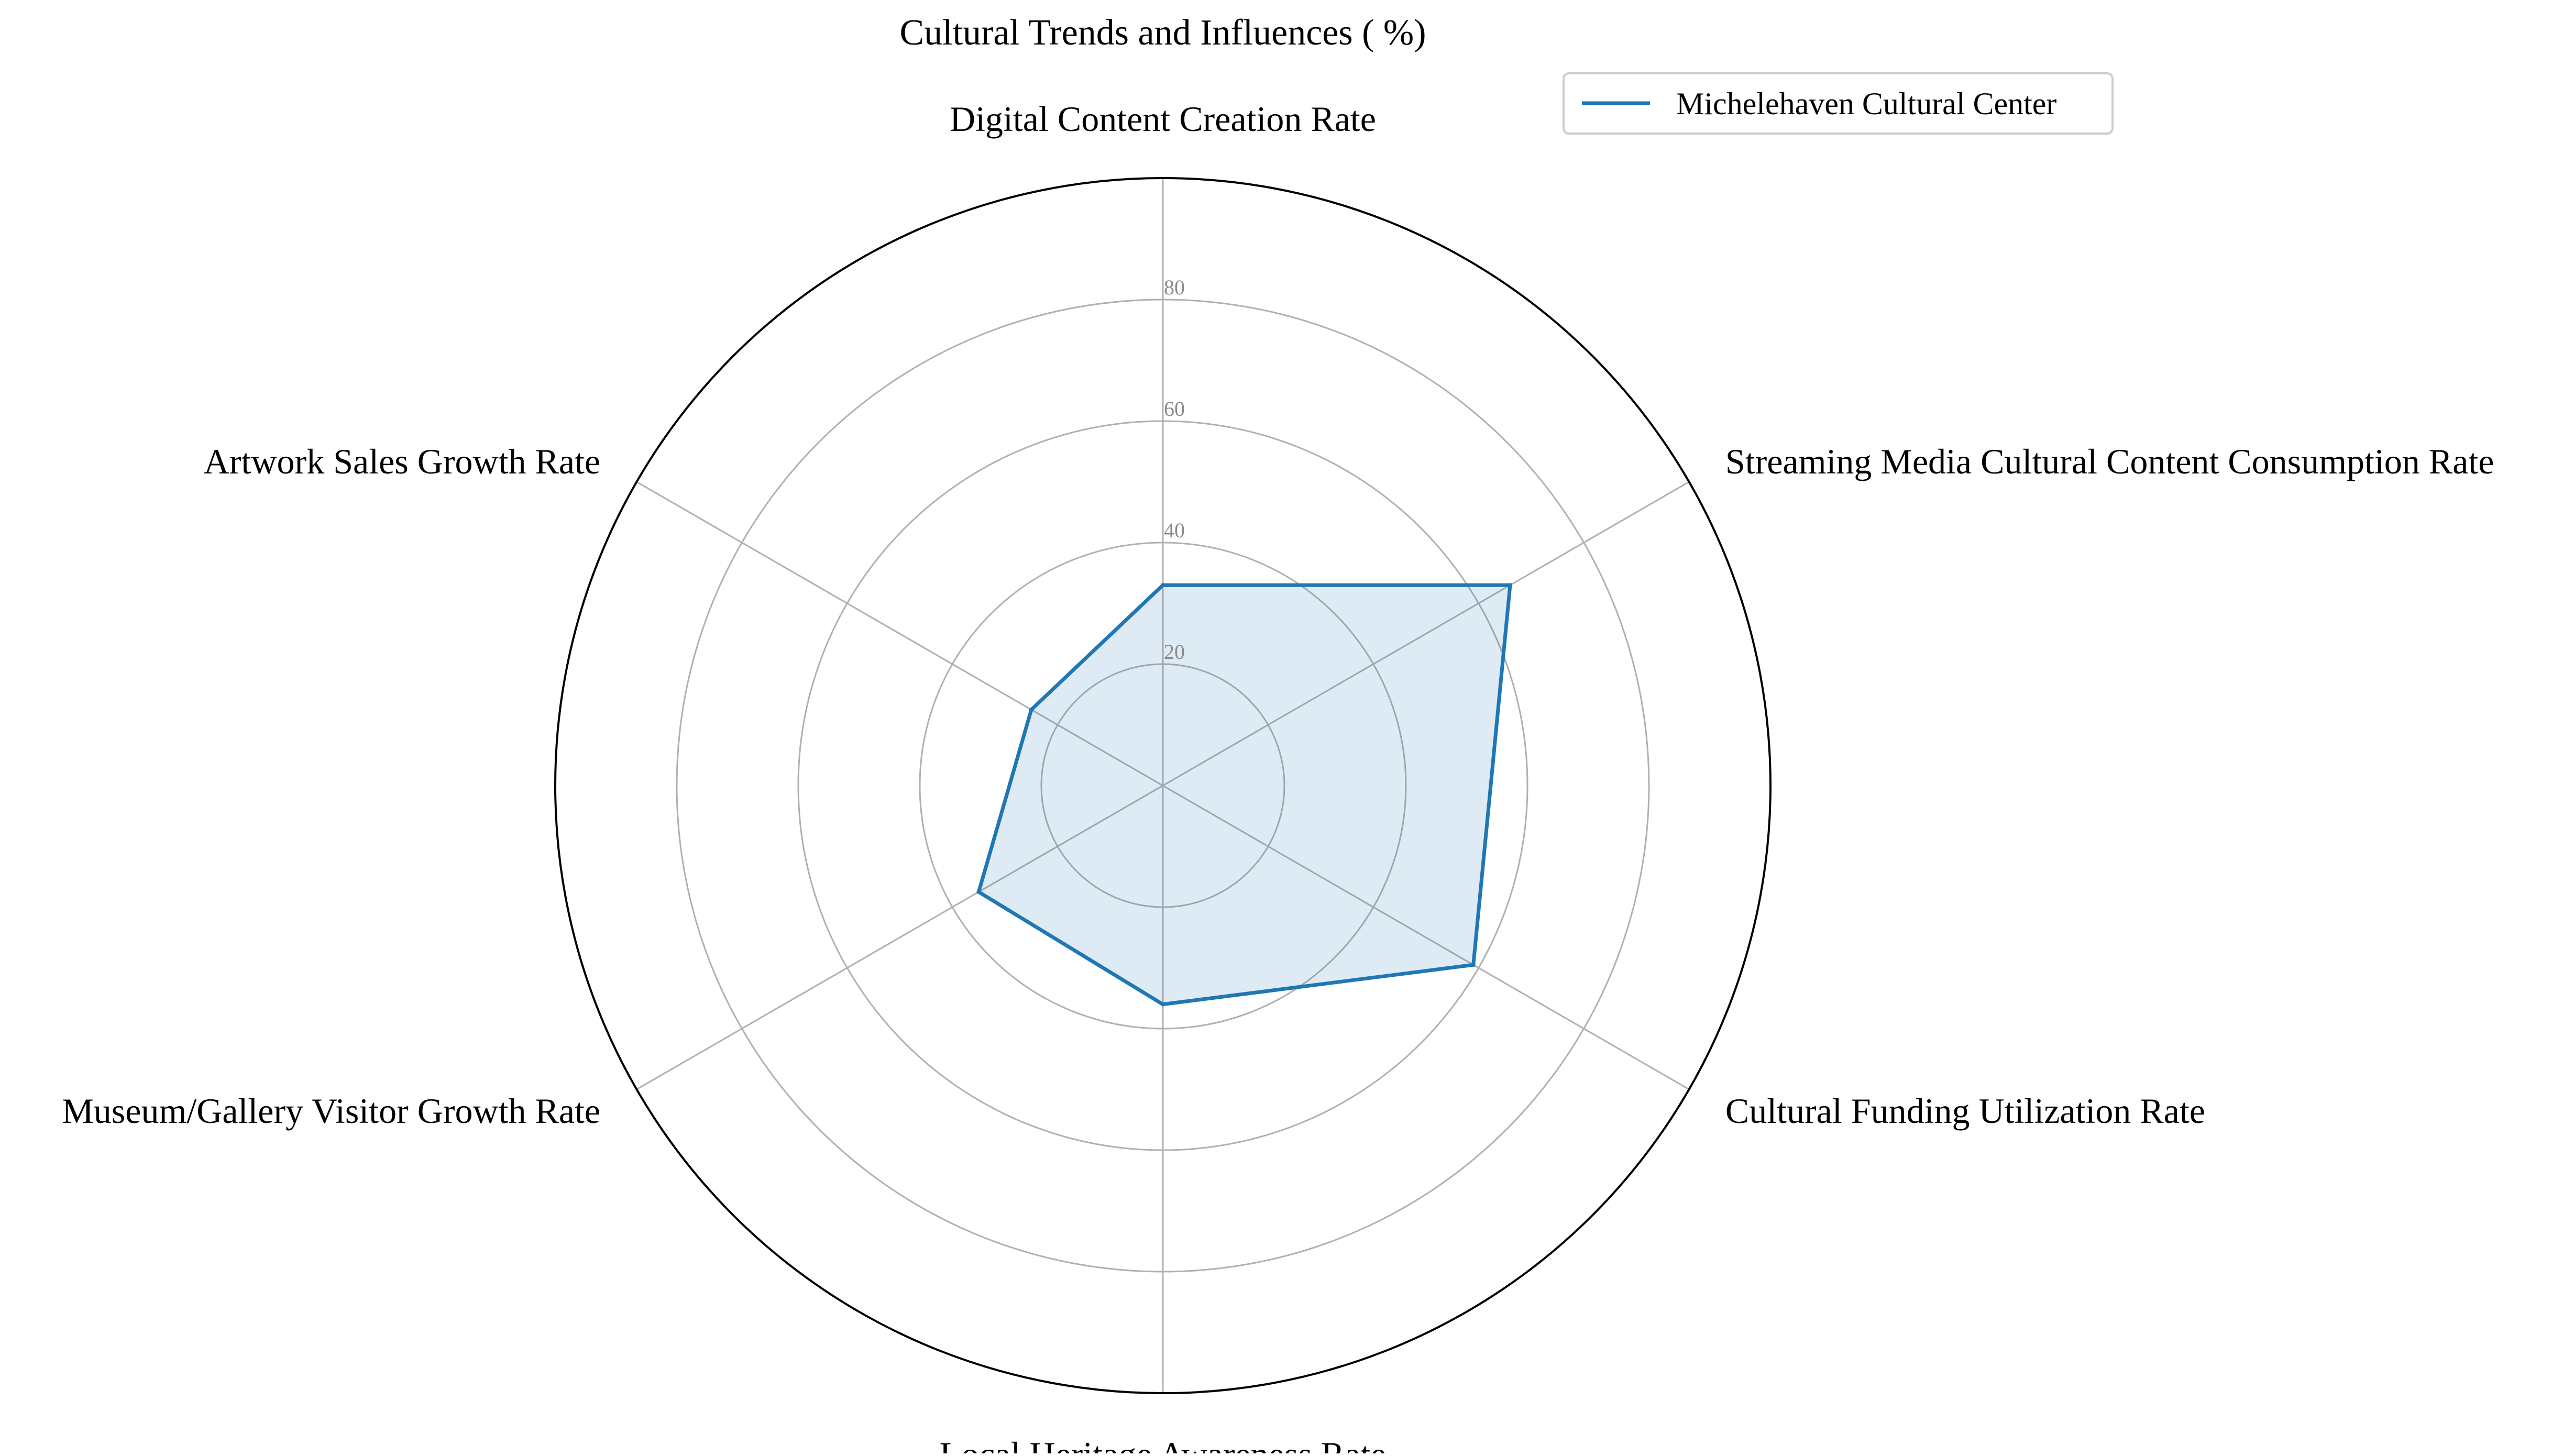 The height and width of the screenshot is (1456, 2574). I want to click on legend-label: Michelehaven Cultural Center, so click(1866, 104).